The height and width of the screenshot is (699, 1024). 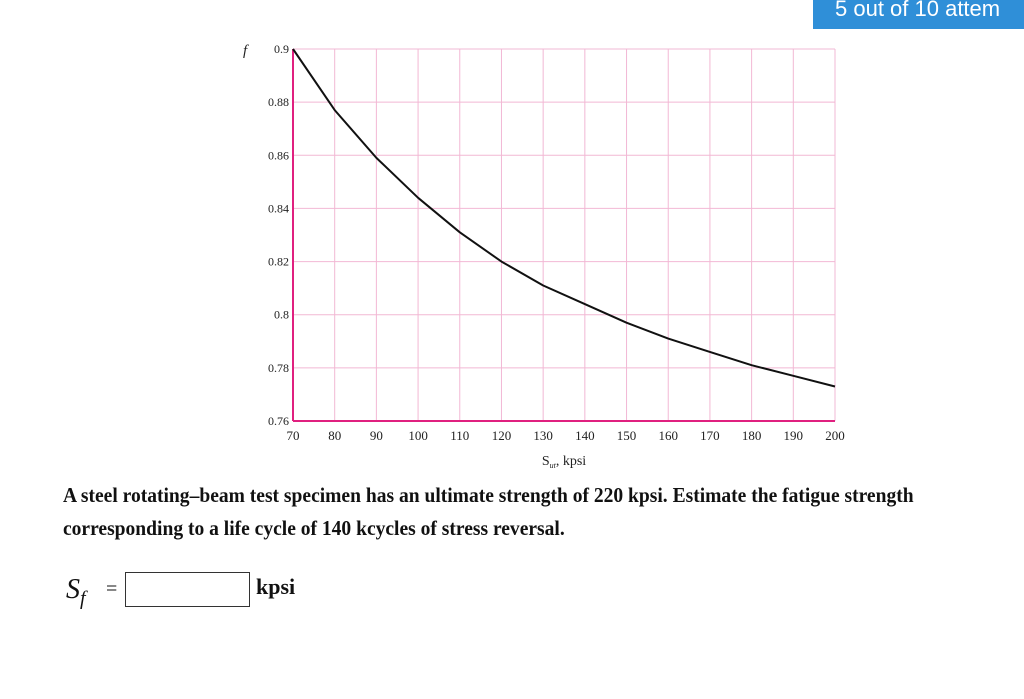 I want to click on x-tick-label: 80, so click(x=334, y=435).